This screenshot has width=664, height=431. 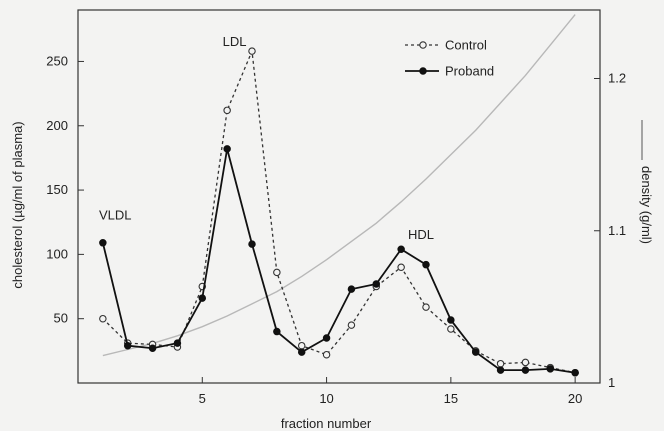 I want to click on y2-tick-label: 1, so click(x=611, y=382).